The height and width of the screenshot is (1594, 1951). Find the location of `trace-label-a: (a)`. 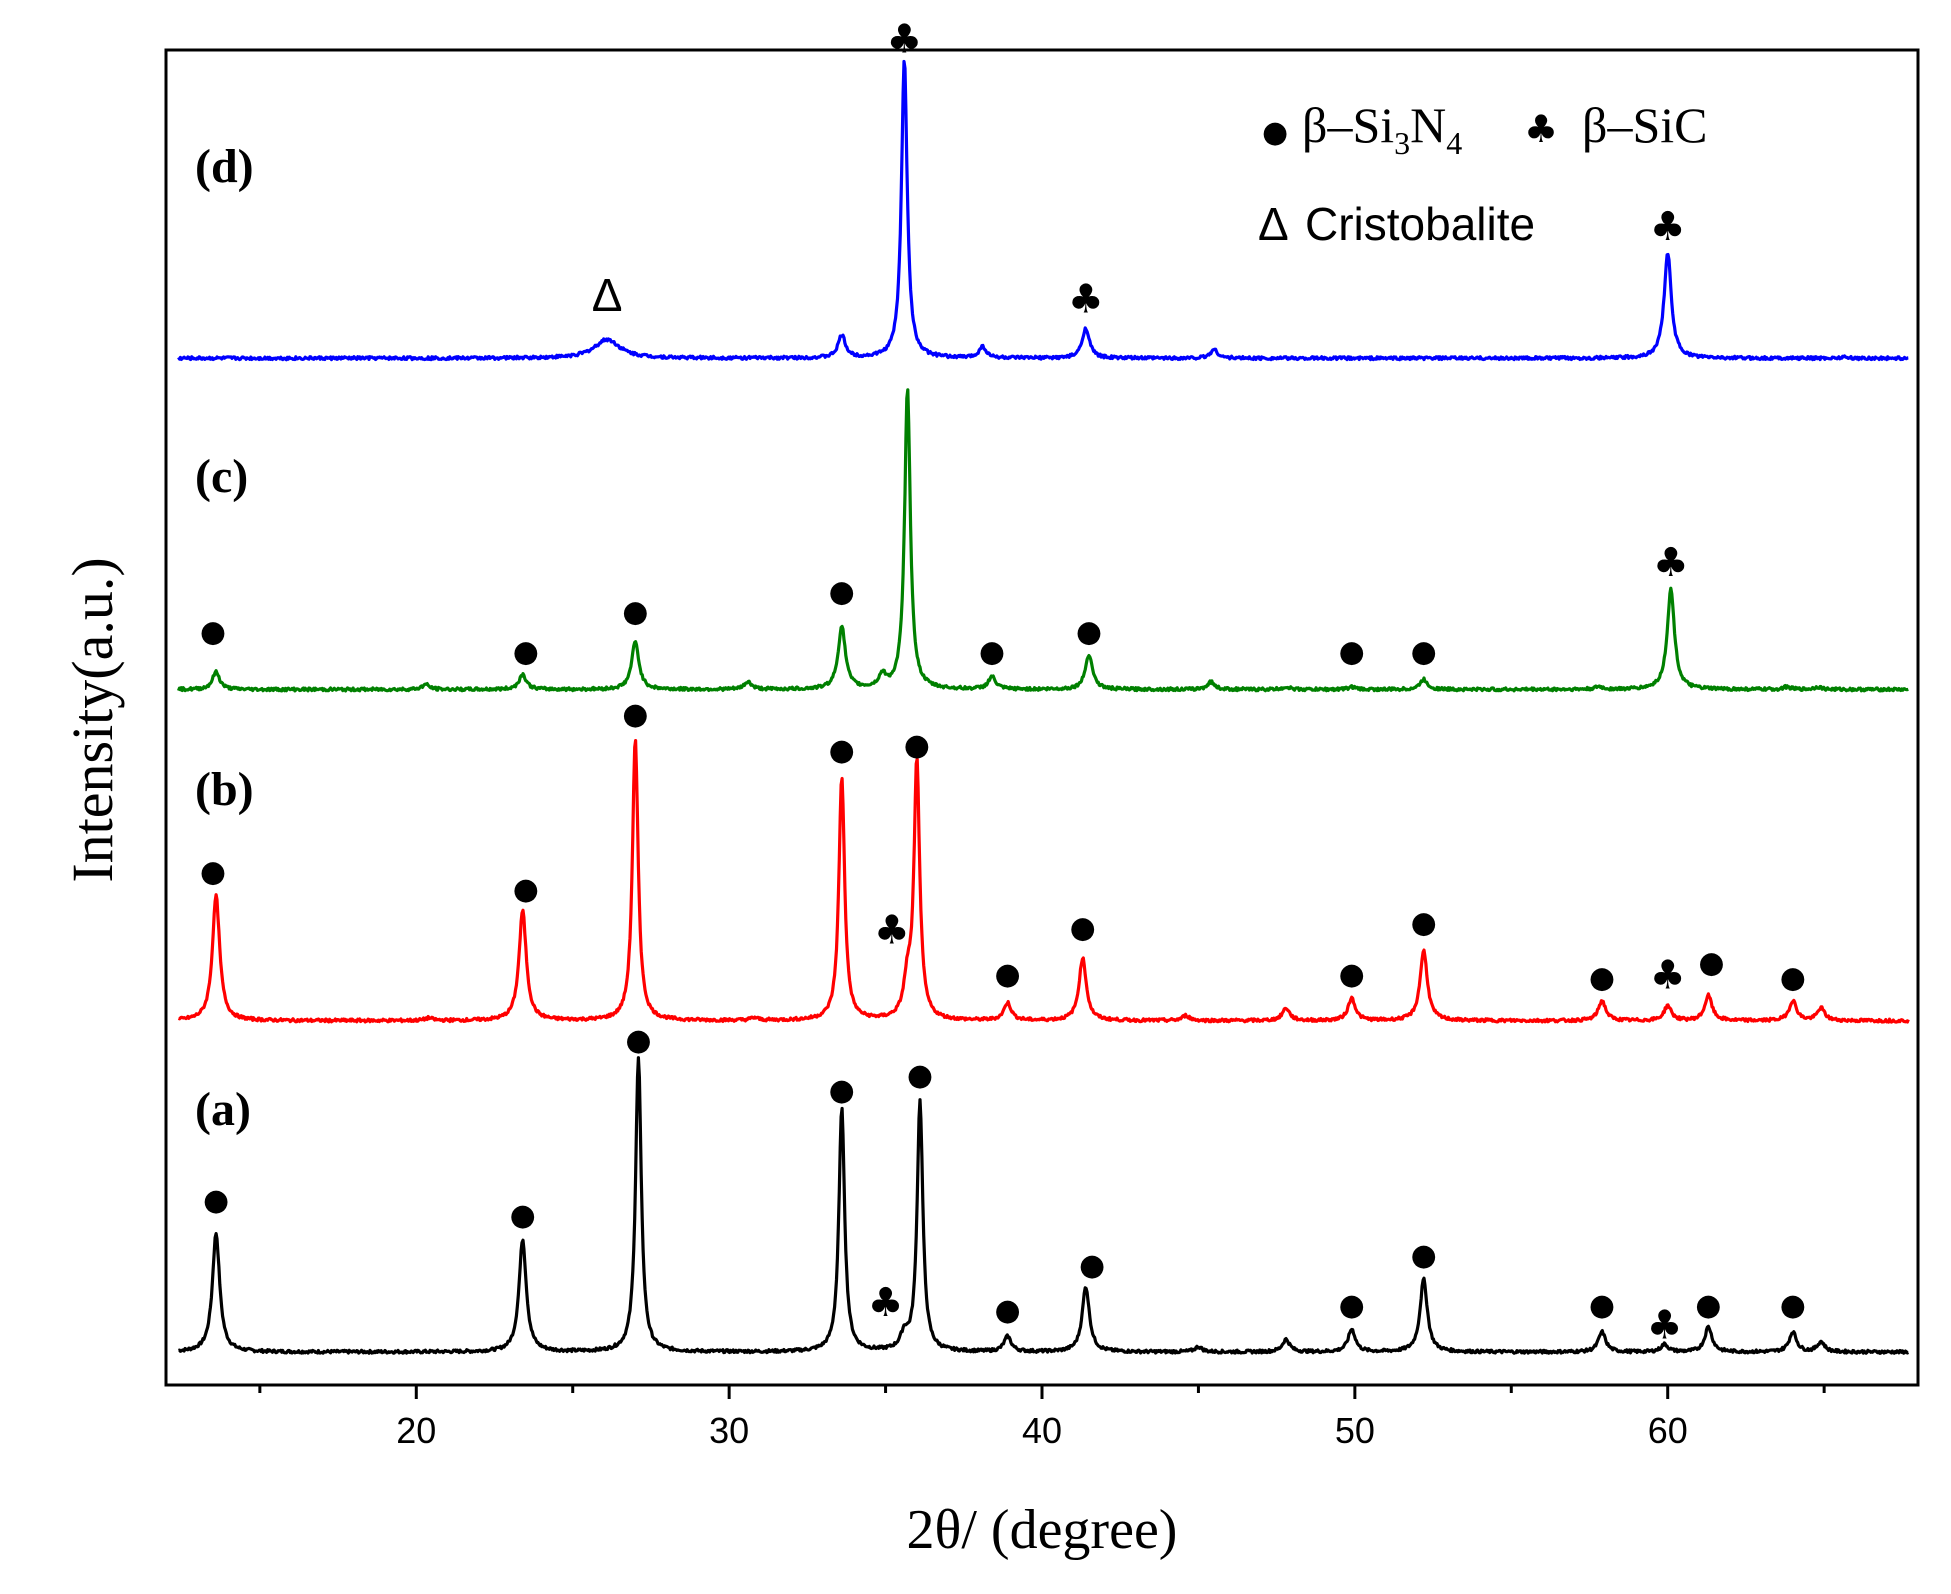

trace-label-a: (a) is located at coordinates (223, 1109).